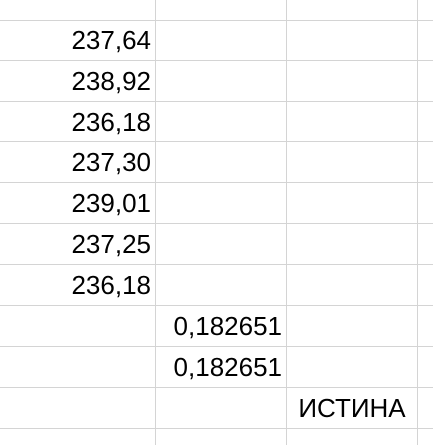  Describe the element at coordinates (111, 162) in the screenshot. I see `cell-a-value: 237,30` at that location.